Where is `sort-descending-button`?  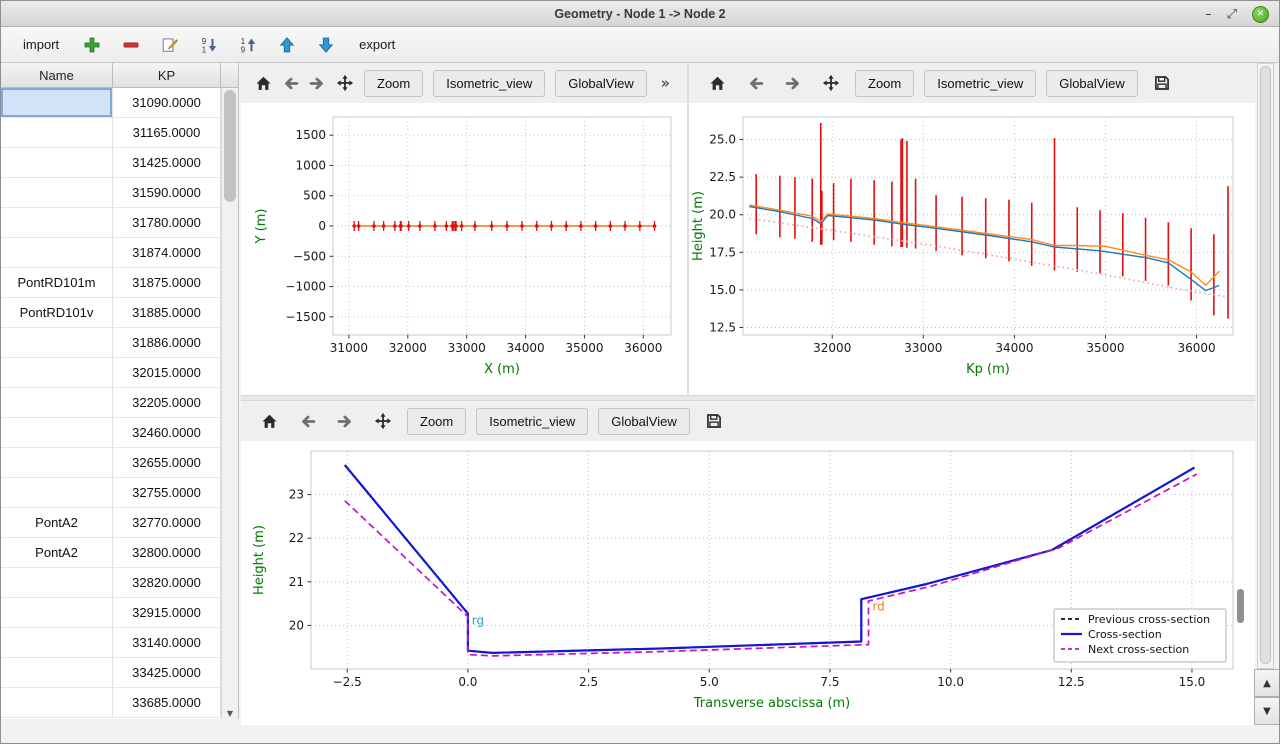
sort-descending-button is located at coordinates (209, 45).